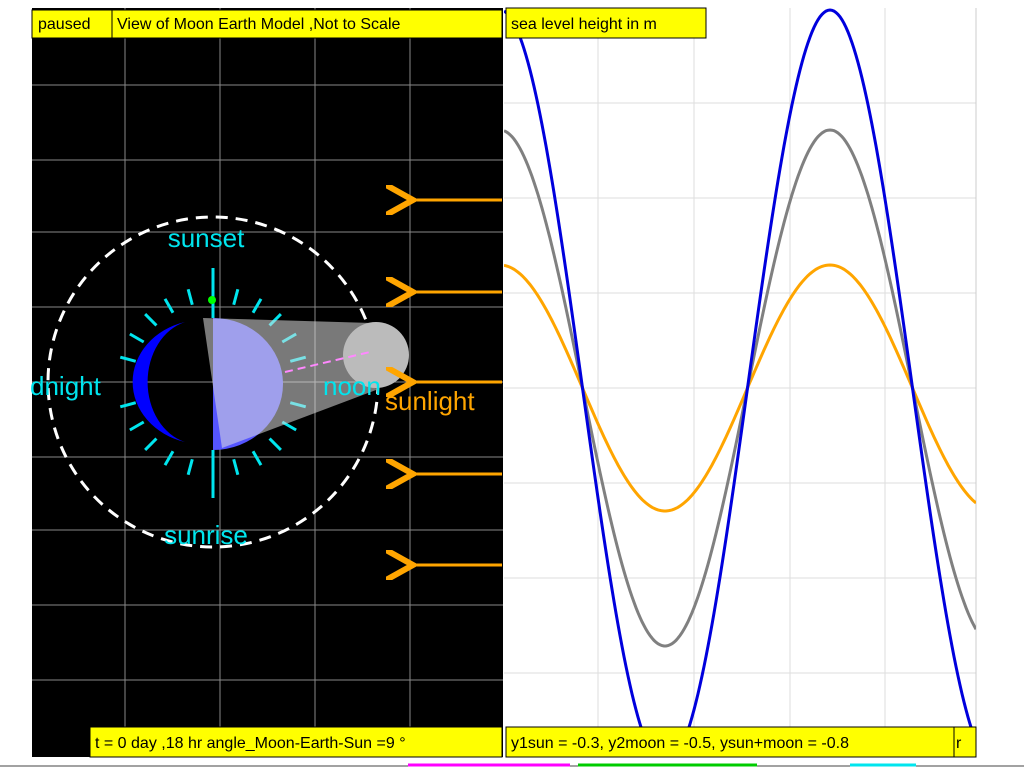  I want to click on sun-rays, so click(456, 382).